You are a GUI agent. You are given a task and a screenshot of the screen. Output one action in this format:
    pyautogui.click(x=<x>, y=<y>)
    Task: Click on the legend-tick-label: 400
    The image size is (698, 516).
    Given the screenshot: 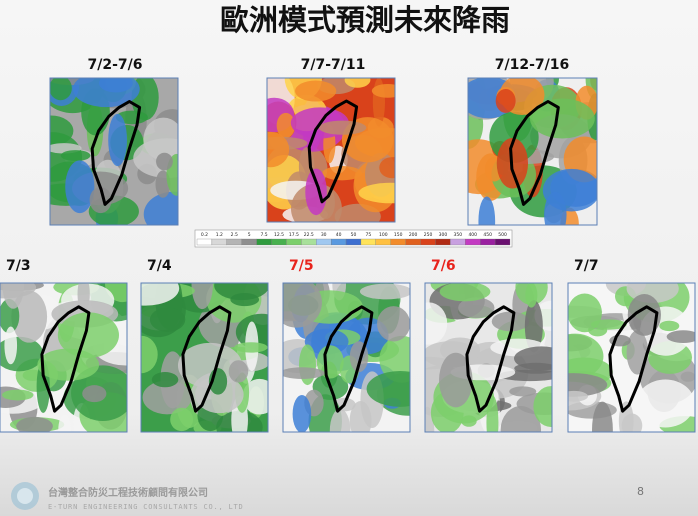 What is the action you would take?
    pyautogui.click(x=472, y=235)
    